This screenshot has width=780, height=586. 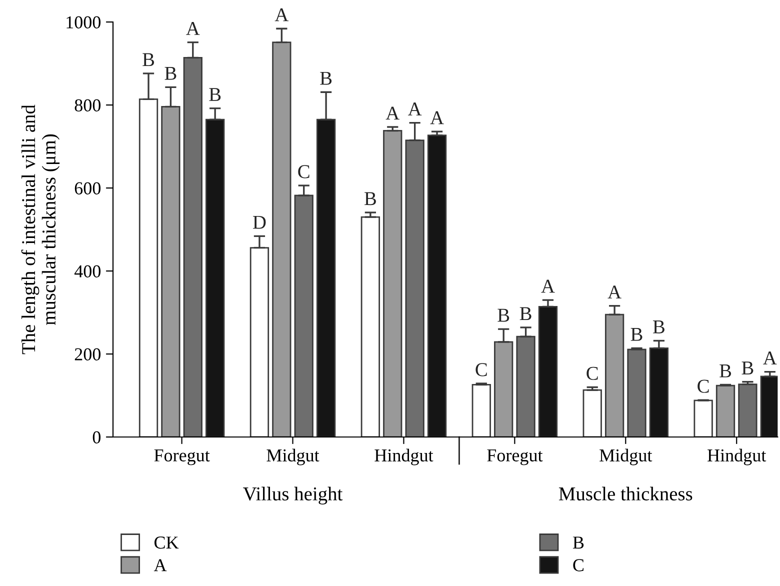 I want to click on legend-label: C, so click(x=578, y=565).